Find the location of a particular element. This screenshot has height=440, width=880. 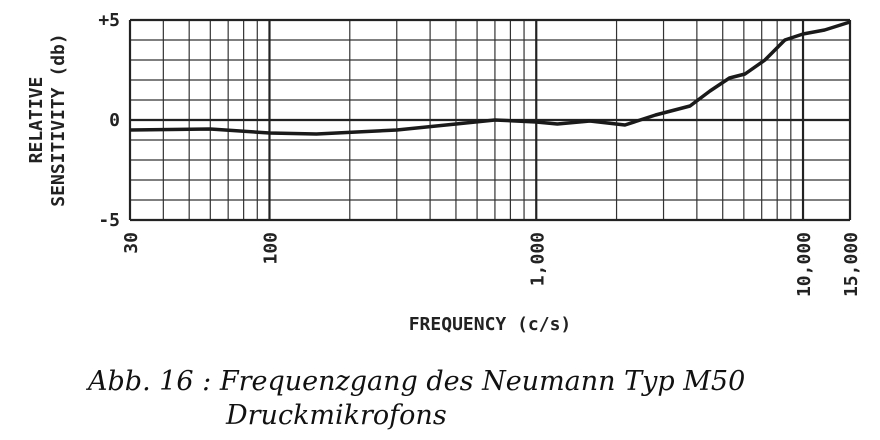

x-tick-label: 30 is located at coordinates (131, 243).